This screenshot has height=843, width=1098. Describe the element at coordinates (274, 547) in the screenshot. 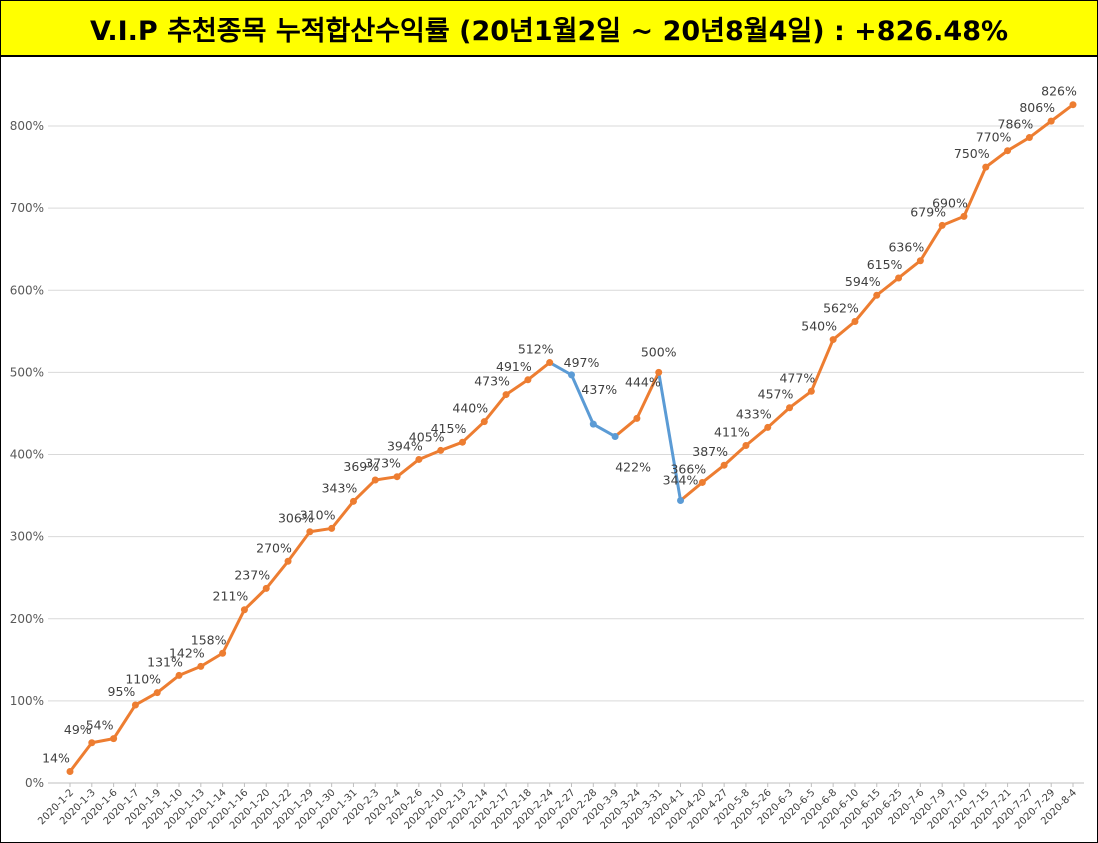

I see `data-label: 270%` at that location.